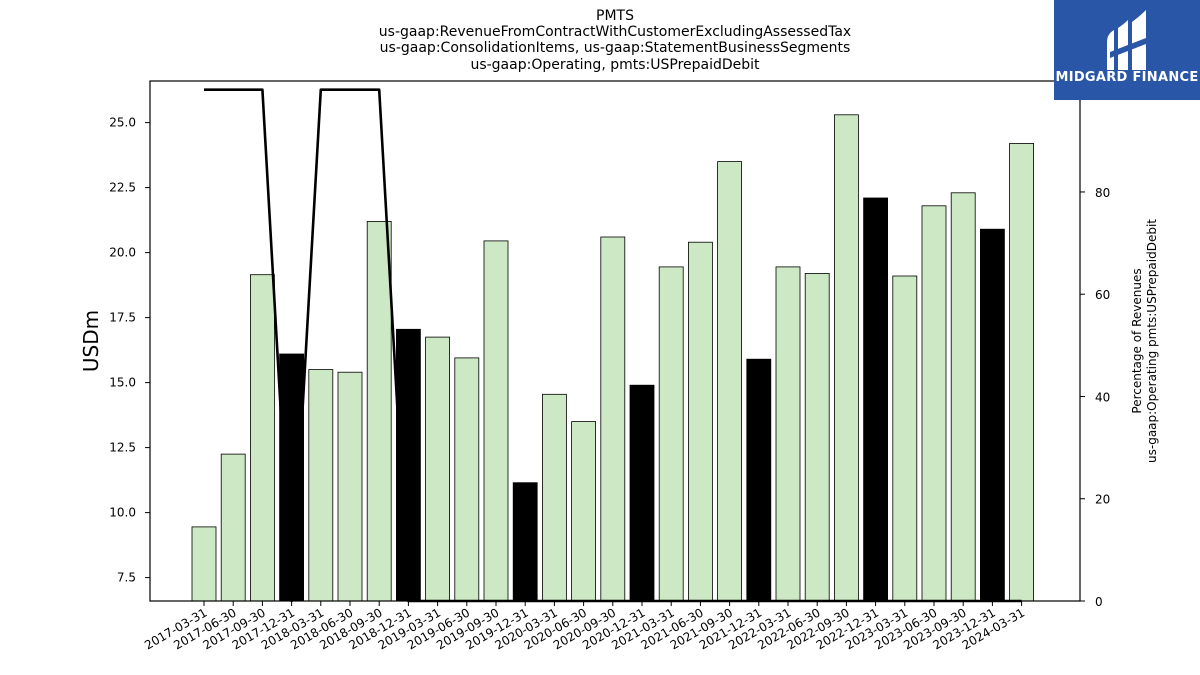 This screenshot has height=675, width=1200. I want to click on y-left-tick-label: 22.5, so click(122, 188).